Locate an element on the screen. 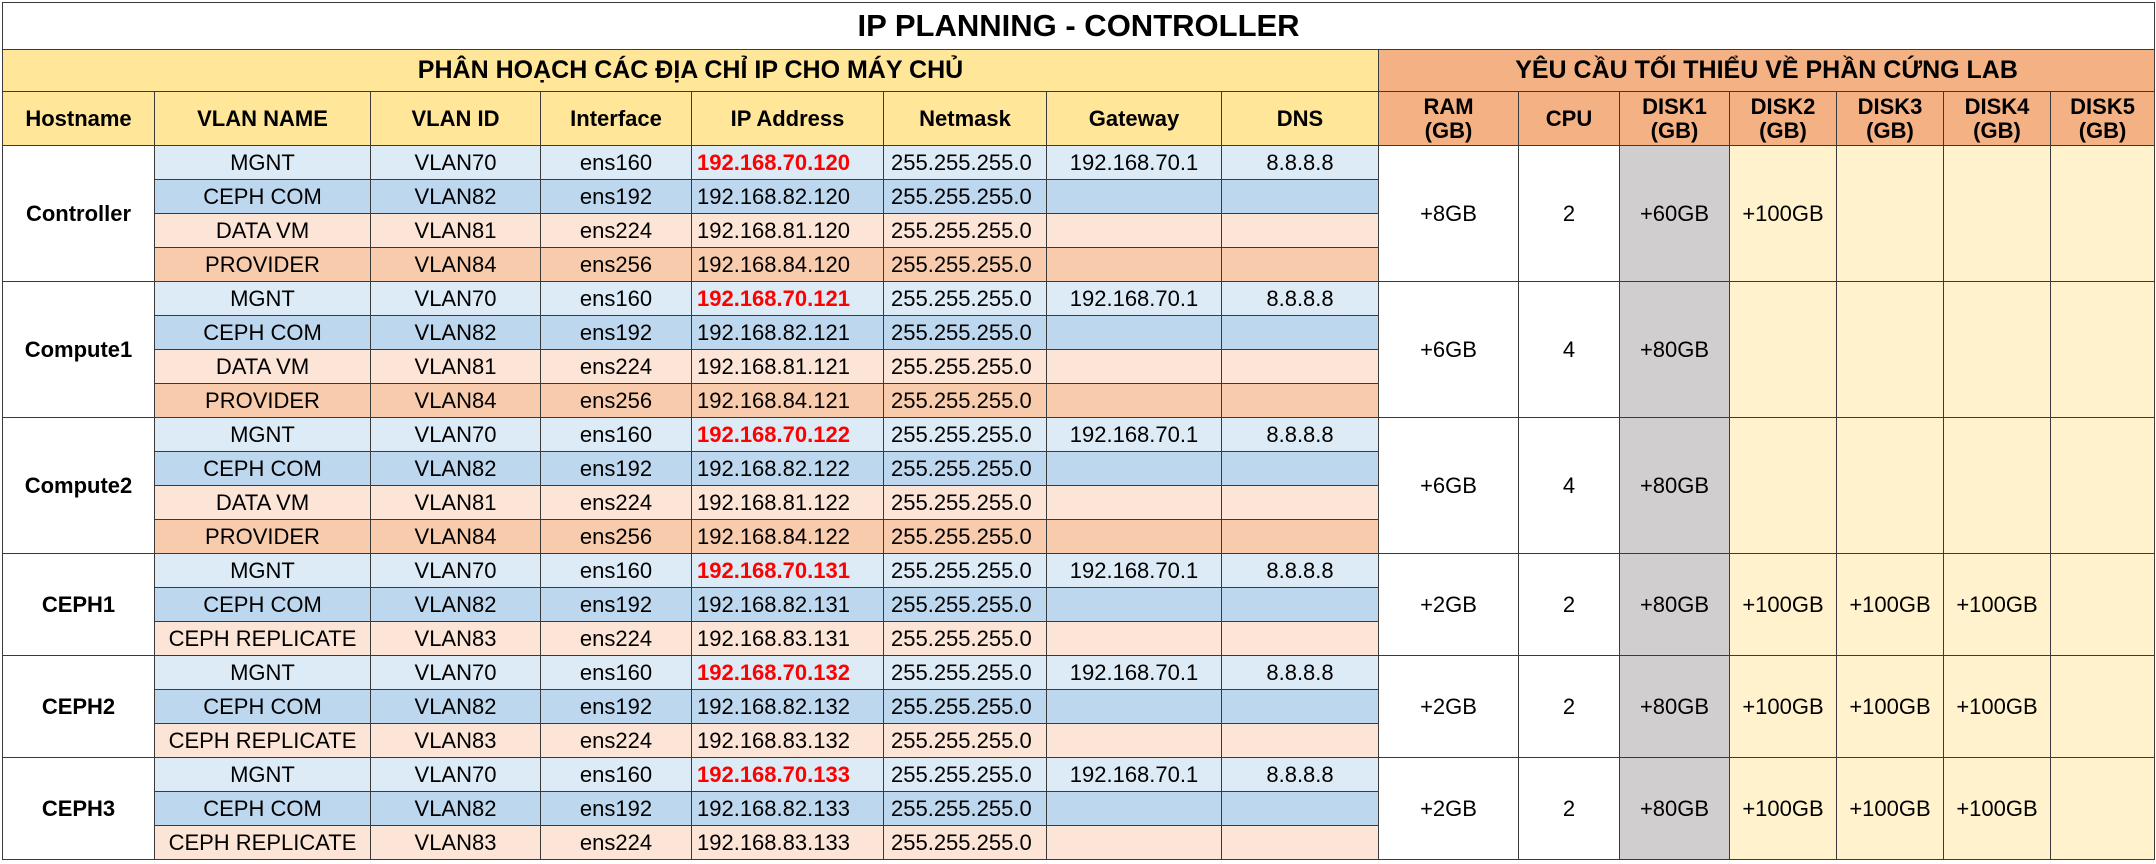  ip-address-cell: 192.168.82.121 is located at coordinates (787, 332).